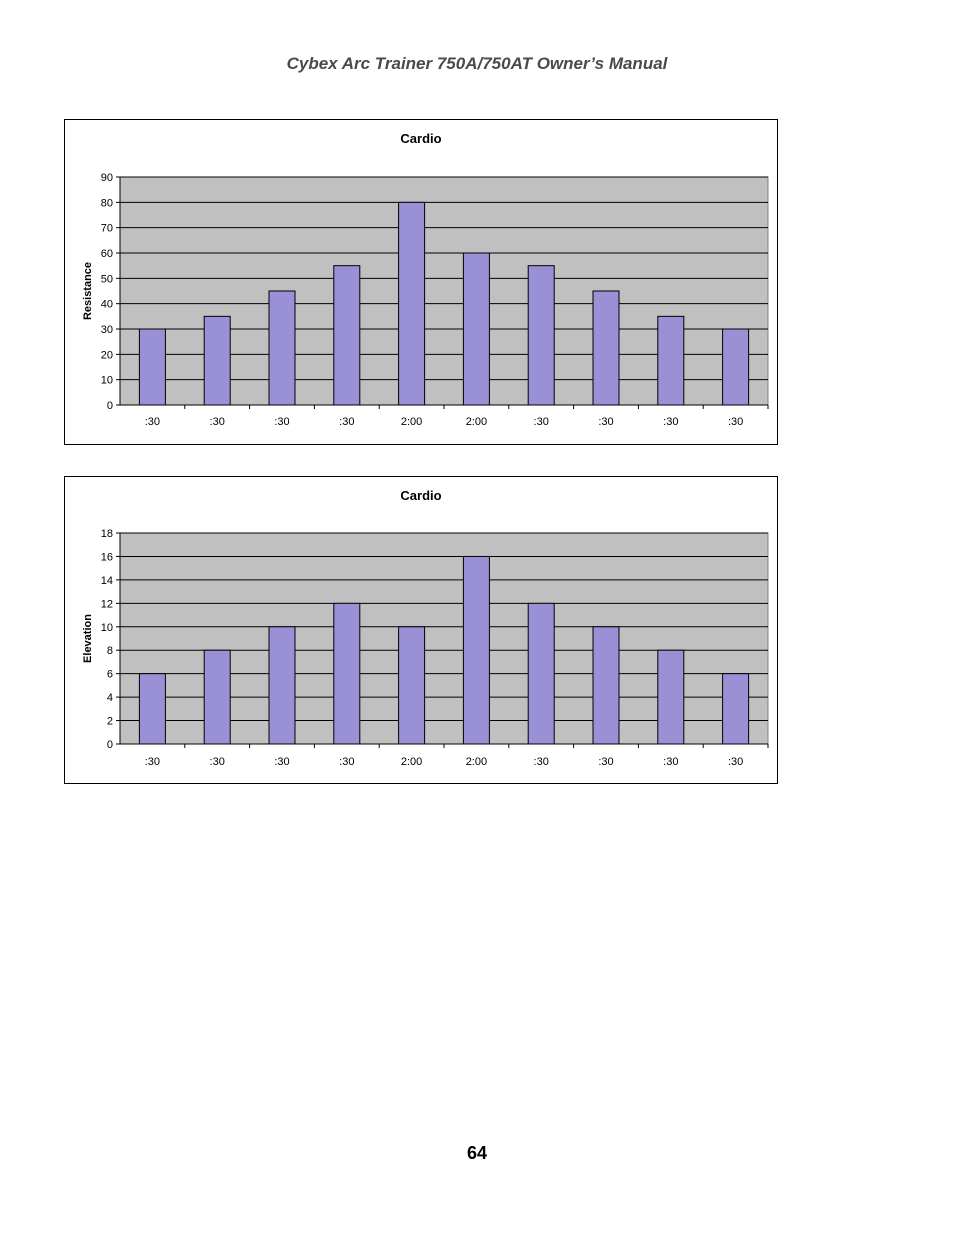 This screenshot has height=1235, width=954. Describe the element at coordinates (110, 698) in the screenshot. I see `elevation-y-tick-label: 4` at that location.